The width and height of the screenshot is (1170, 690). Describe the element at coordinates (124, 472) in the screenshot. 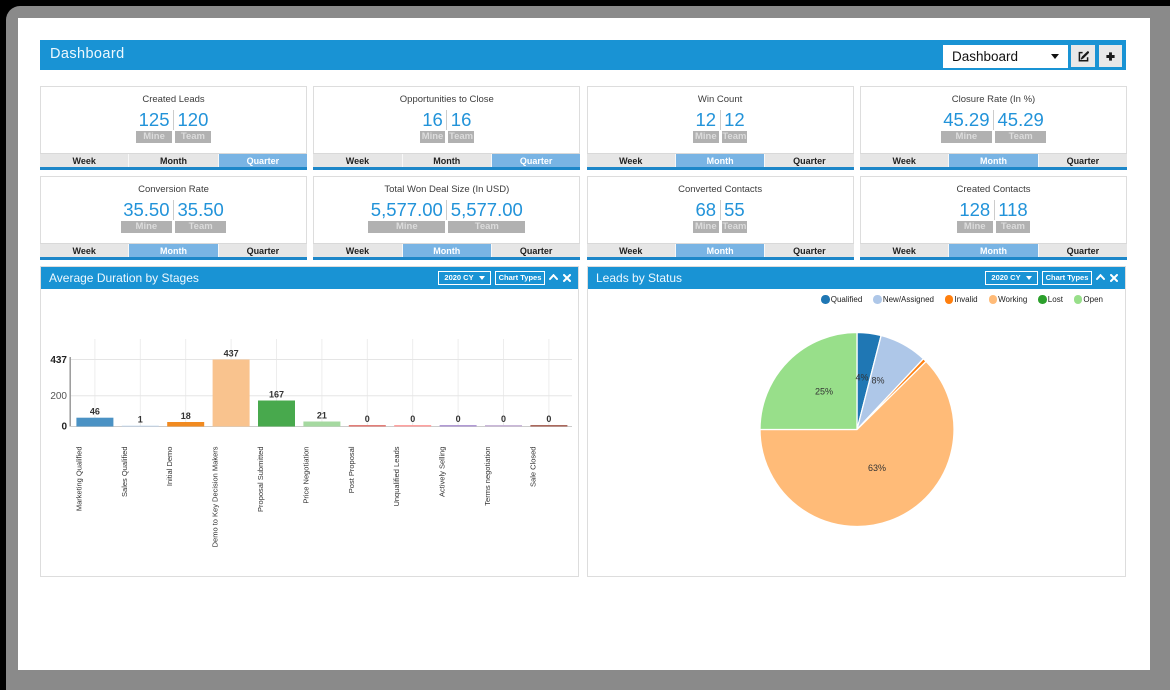

I see `svg-text: Sales Qualified` at that location.